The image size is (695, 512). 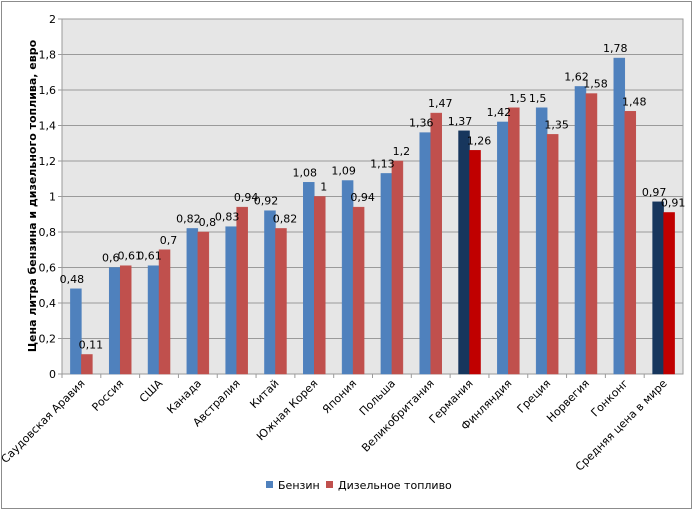 I want to click on data-label: 0,48, so click(x=72, y=279).